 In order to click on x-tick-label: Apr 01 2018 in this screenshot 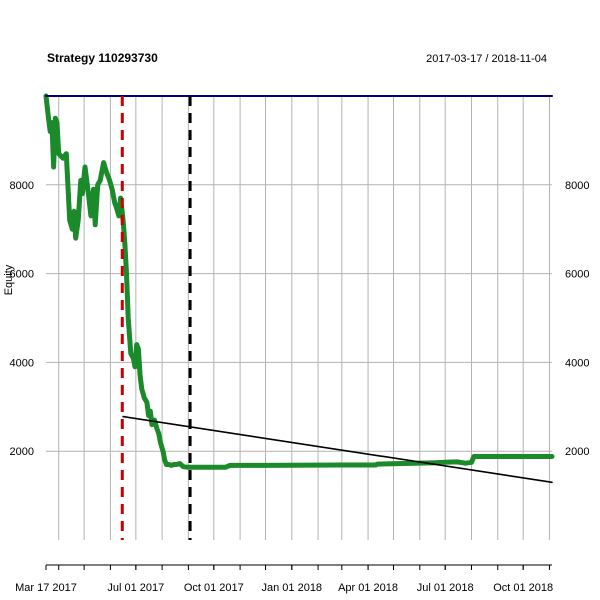, I will do `click(368, 588)`.